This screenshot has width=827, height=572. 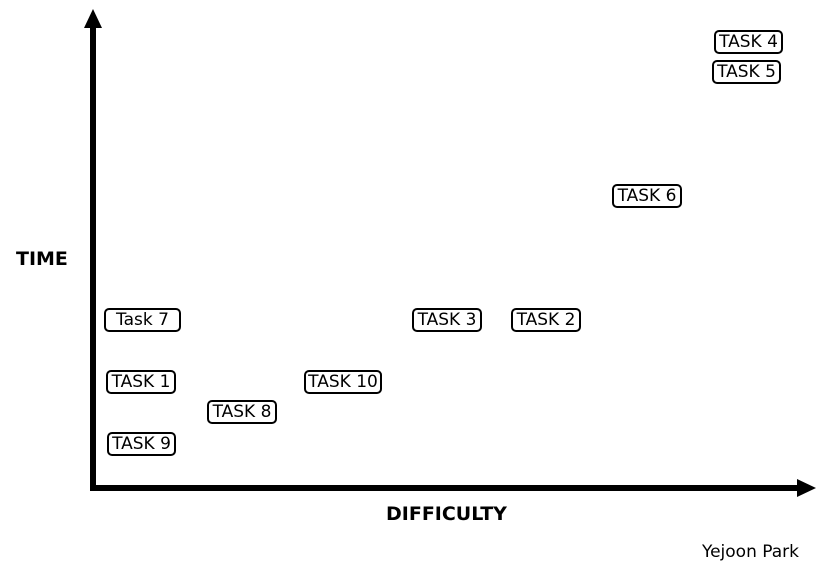 I want to click on task-2-box: TASK 2, so click(x=546, y=320).